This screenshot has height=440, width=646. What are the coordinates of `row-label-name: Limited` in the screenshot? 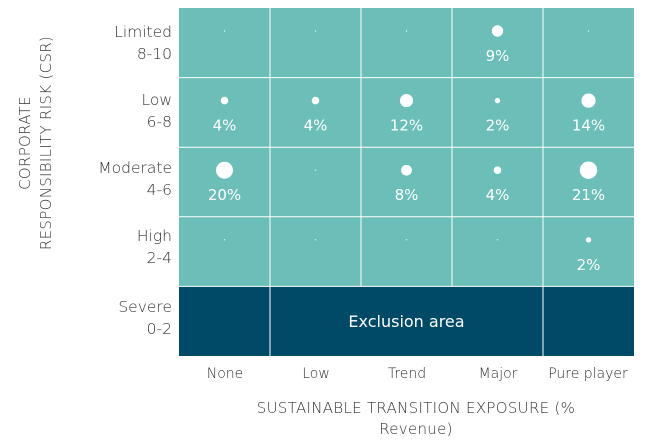 It's located at (143, 32).